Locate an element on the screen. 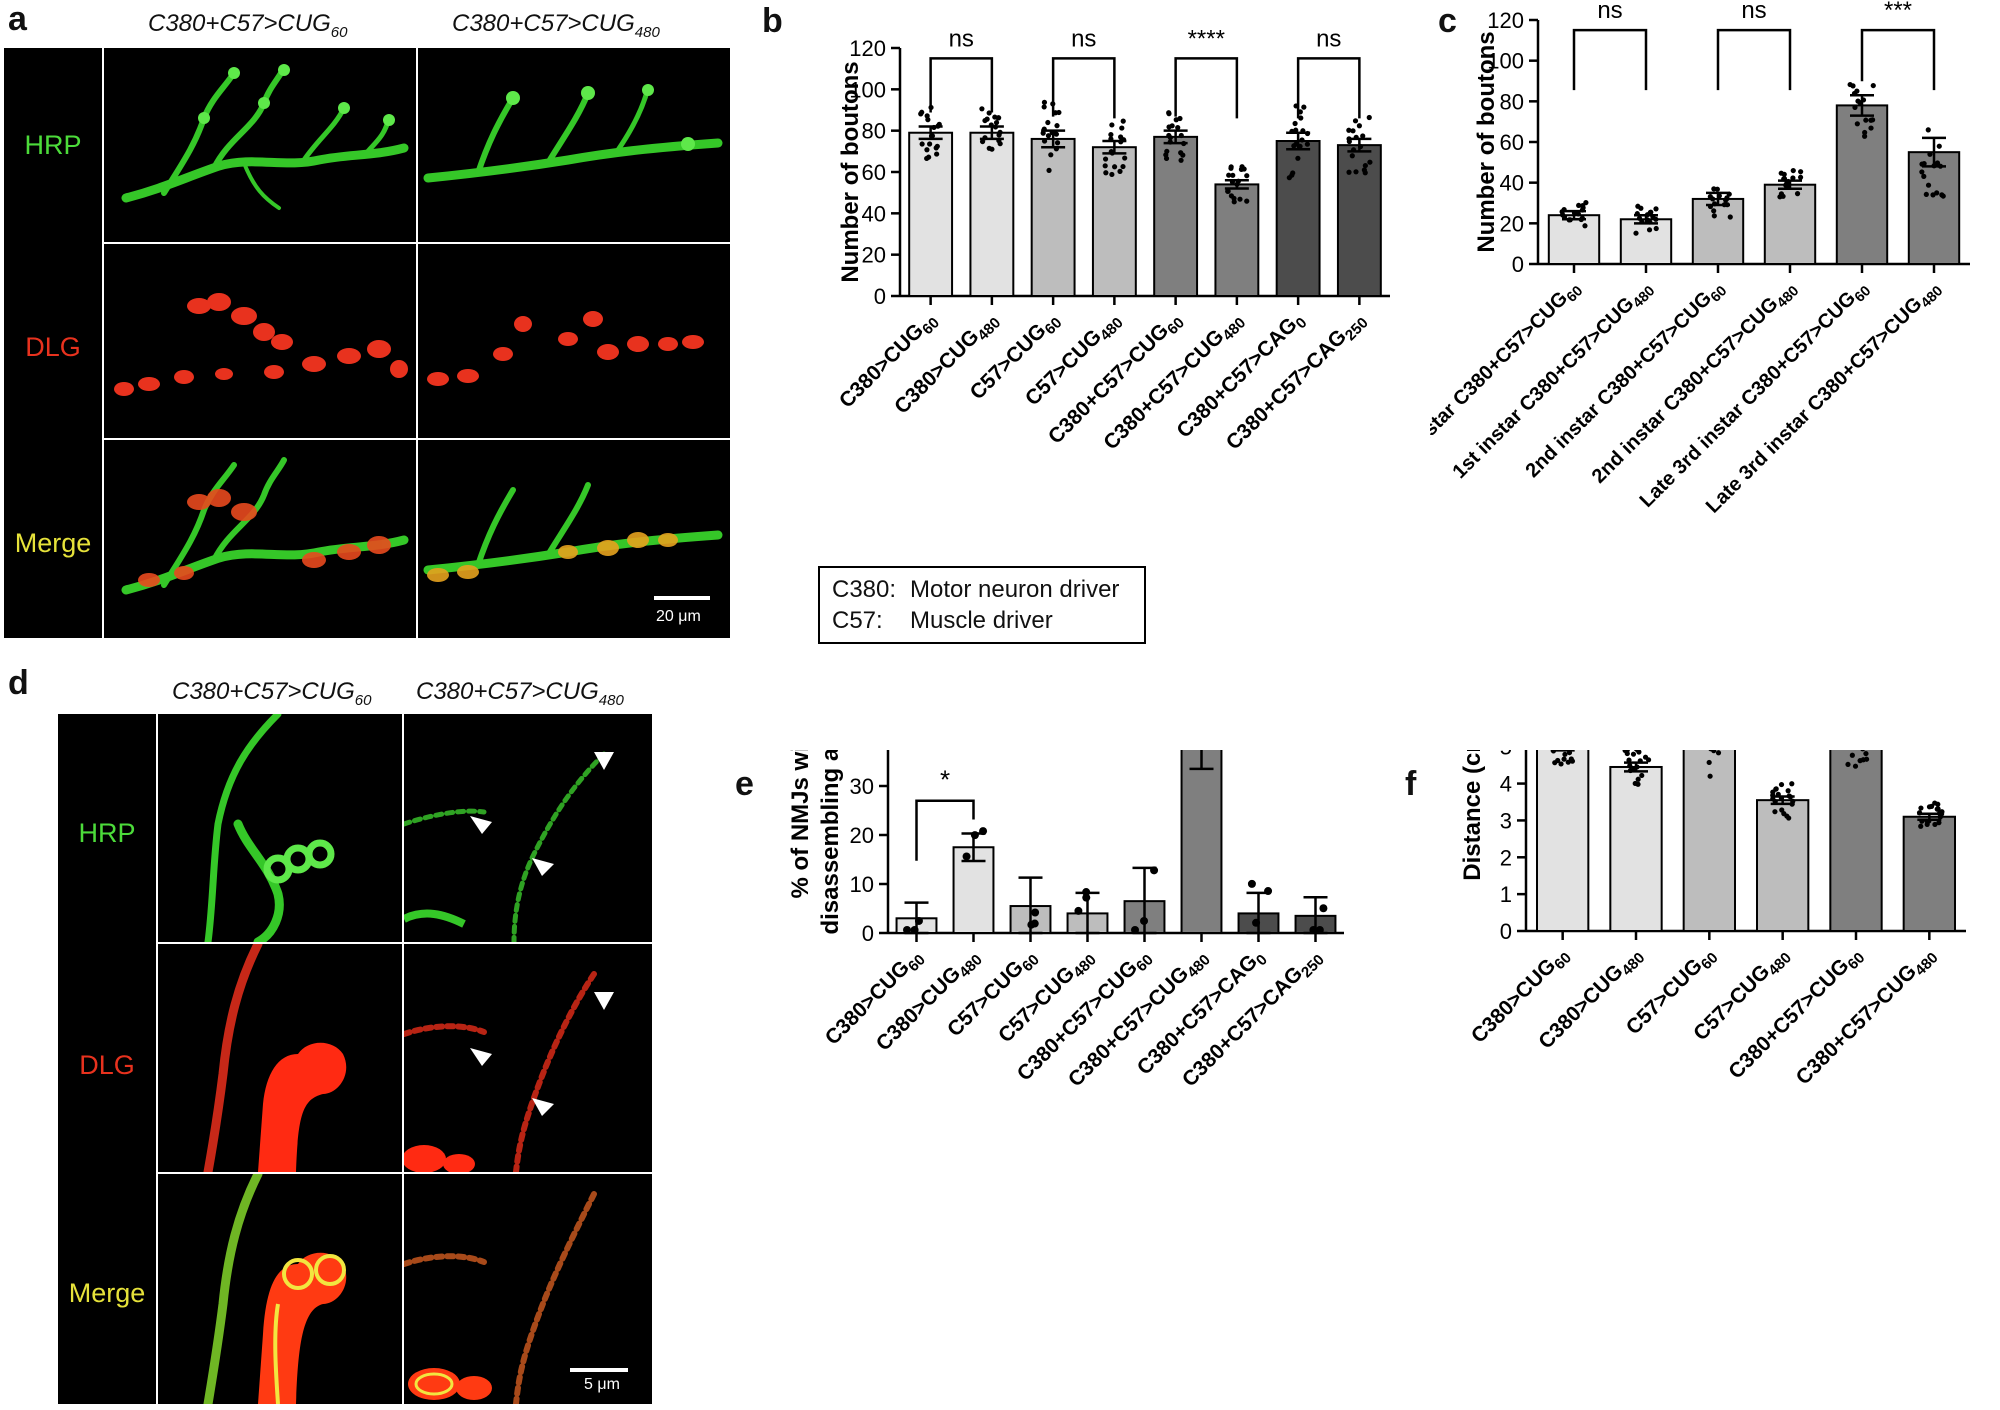  micrograph-d-merge-cug60 is located at coordinates (280, 1289).